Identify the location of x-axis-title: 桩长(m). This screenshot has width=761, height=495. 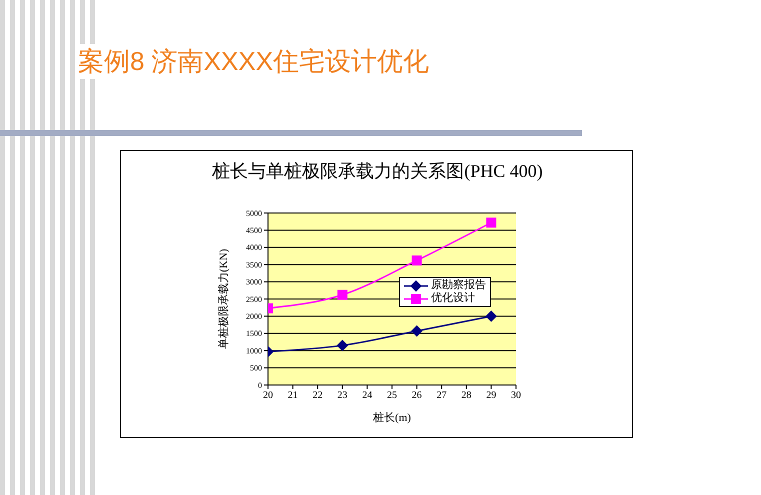
(392, 417).